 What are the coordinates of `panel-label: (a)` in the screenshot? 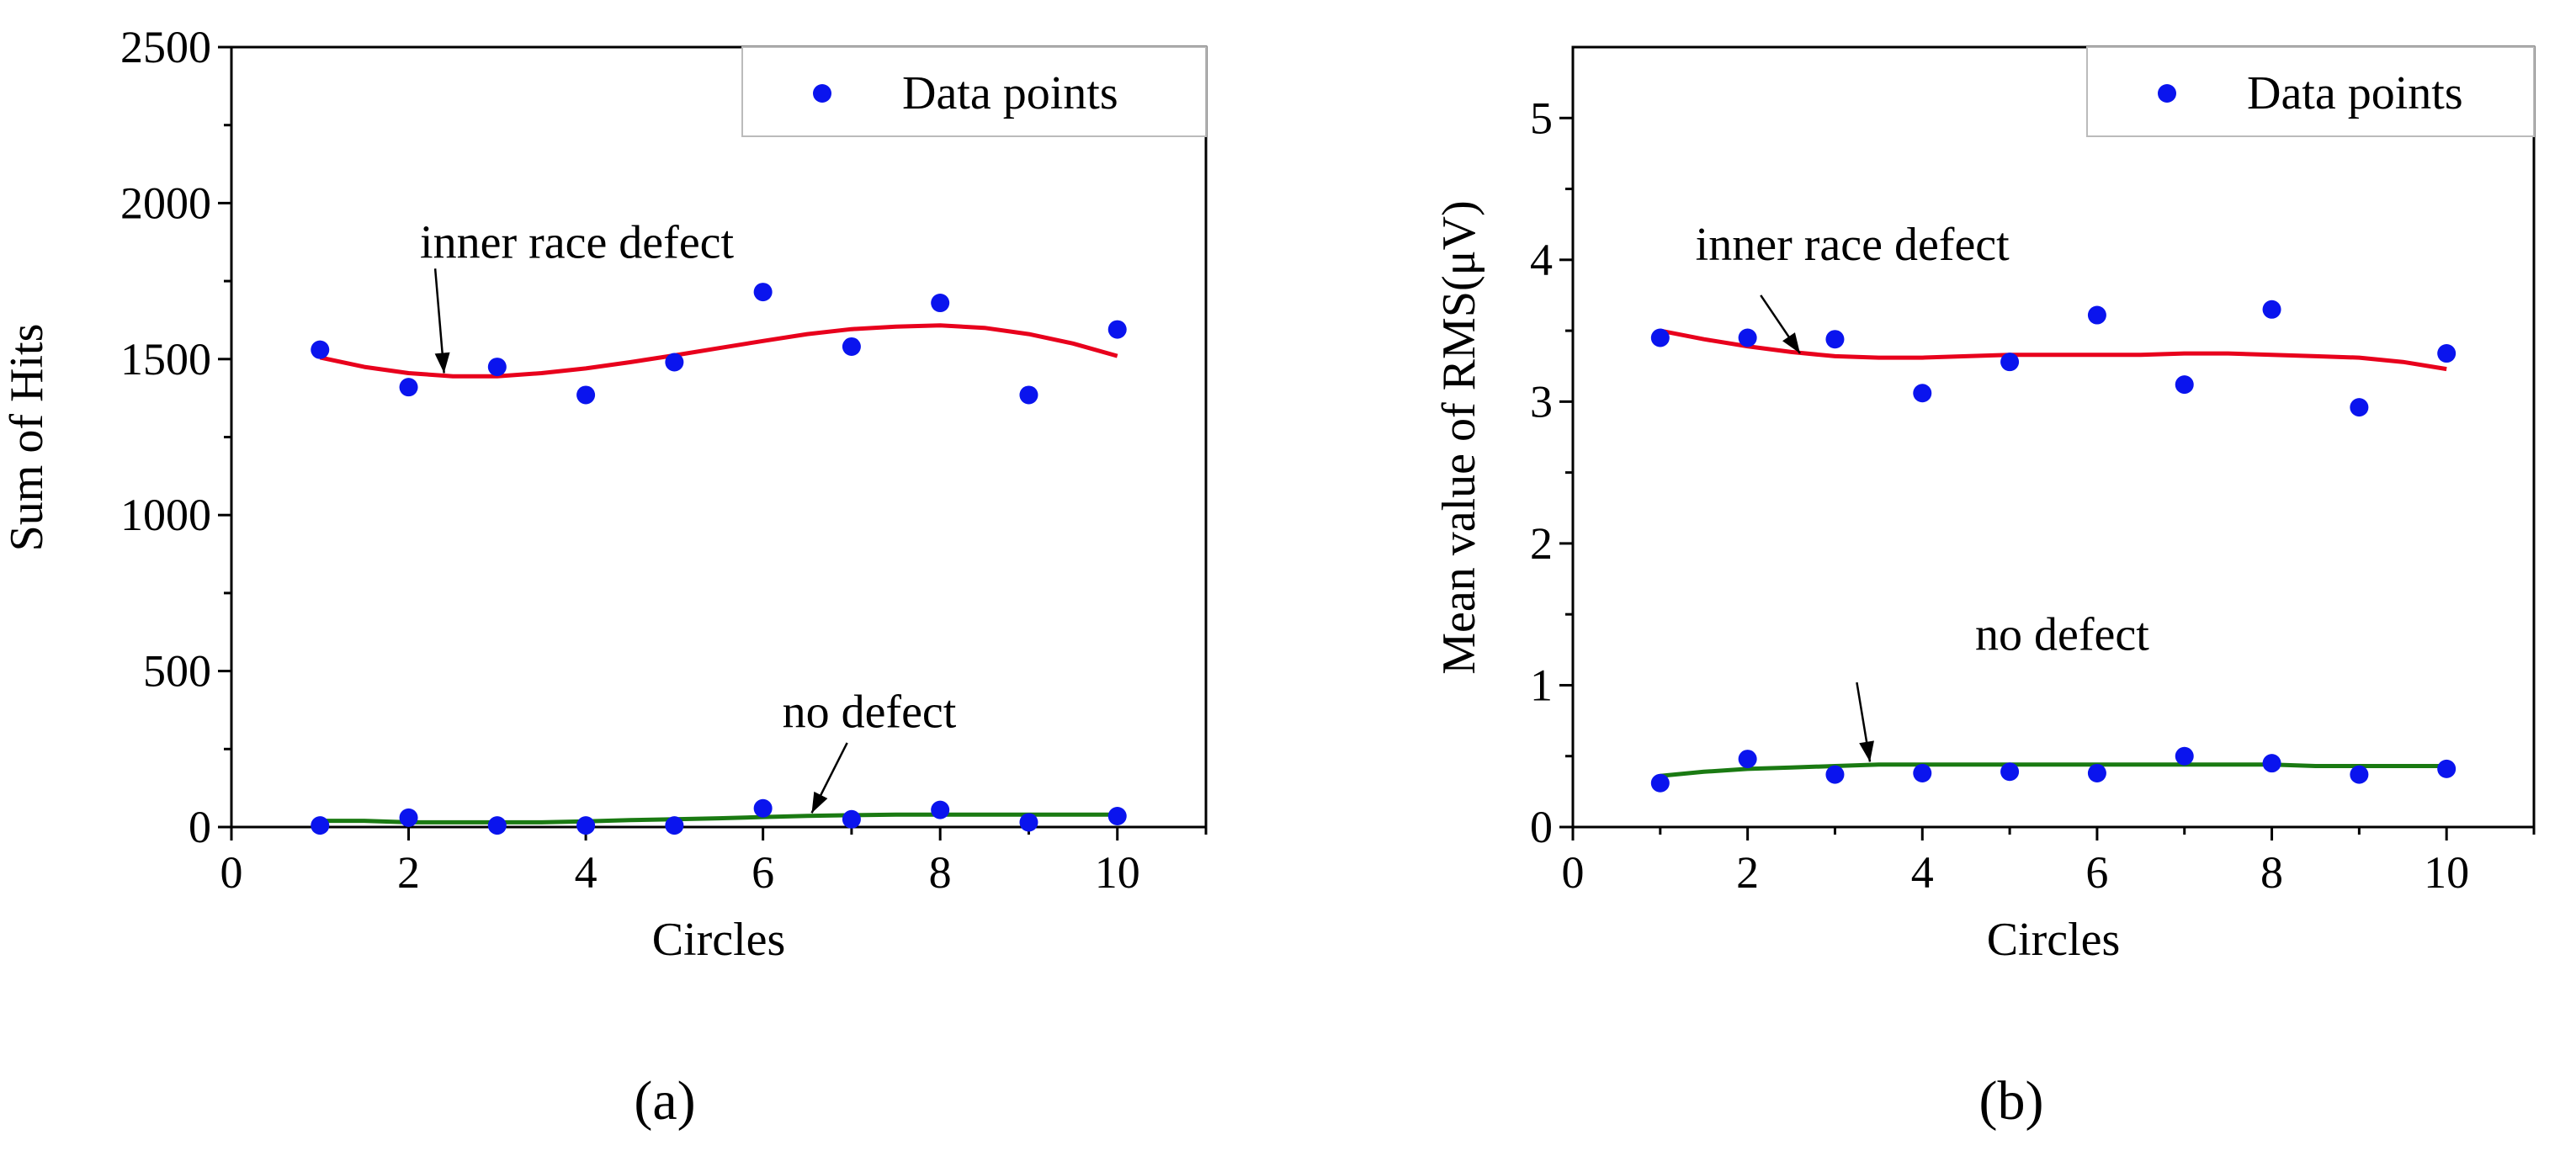 It's located at (664, 1101).